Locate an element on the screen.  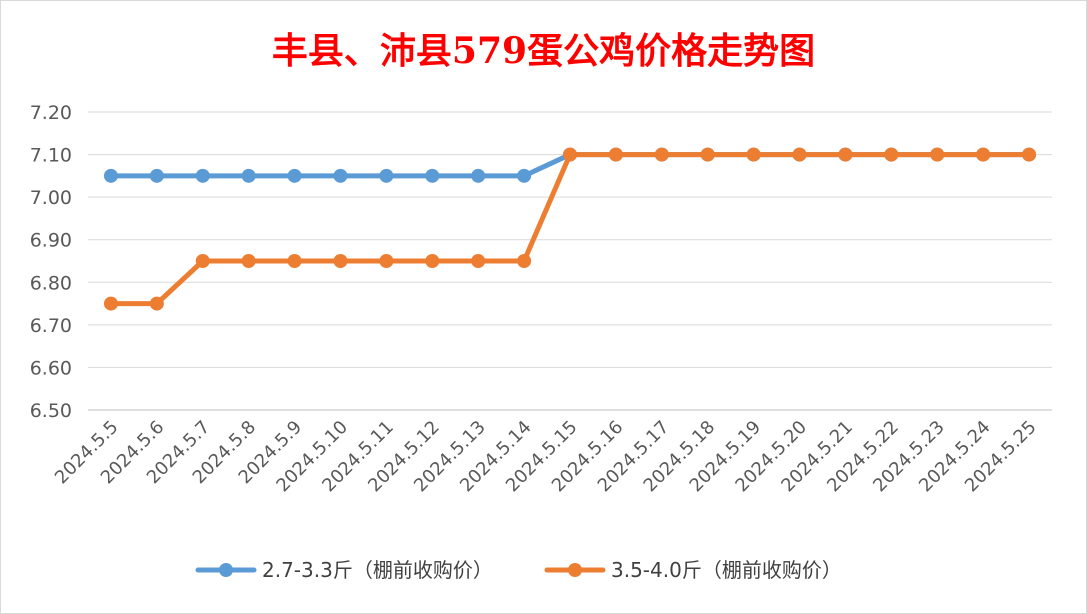
y-tick-label: 7.10 is located at coordinates (51, 156).